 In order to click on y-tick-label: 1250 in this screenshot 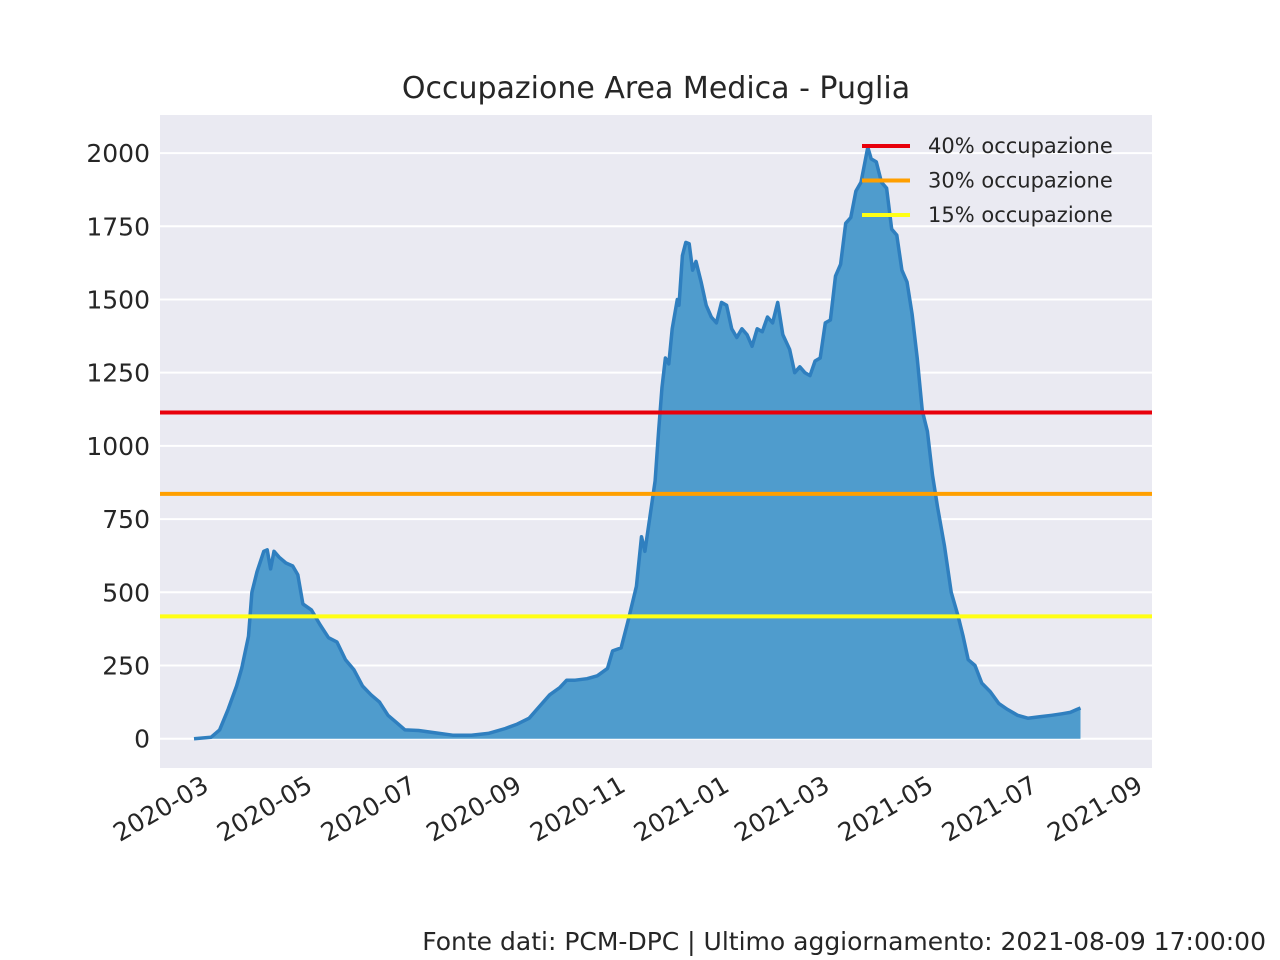, I will do `click(118, 373)`.